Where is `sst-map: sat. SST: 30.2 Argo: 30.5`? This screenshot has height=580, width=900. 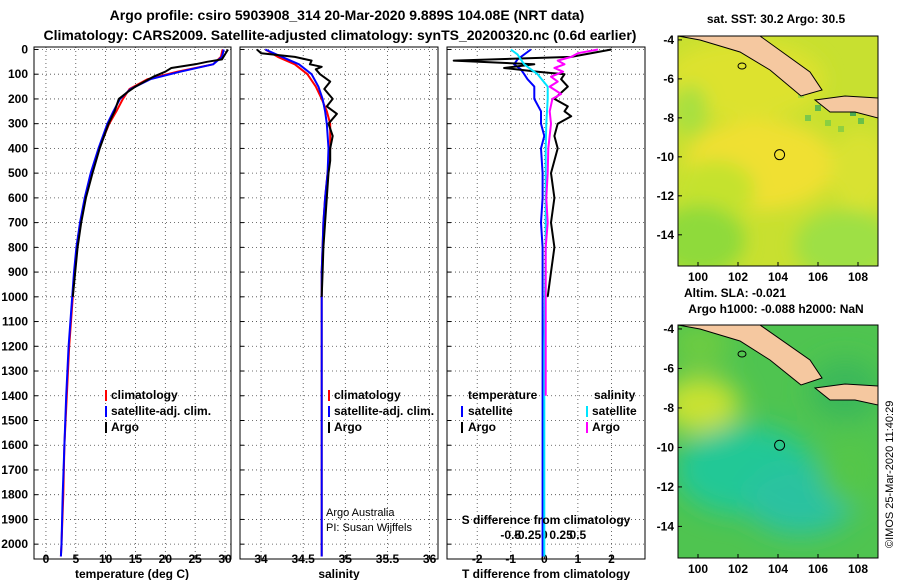
sst-map: sat. SST: 30.2 Argo: 30.5 is located at coordinates (768, 148).